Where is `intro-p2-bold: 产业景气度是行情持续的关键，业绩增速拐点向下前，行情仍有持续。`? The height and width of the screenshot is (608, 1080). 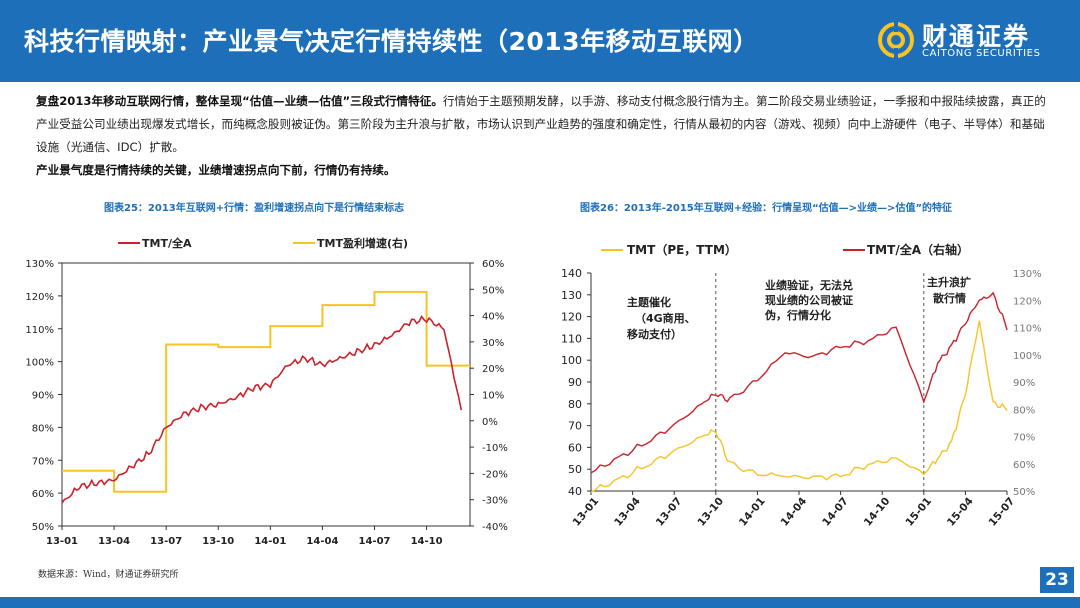
intro-p2-bold: 产业景气度是行情持续的关键，业绩增速拐点向下前，行情仍有持续。 is located at coordinates (216, 170).